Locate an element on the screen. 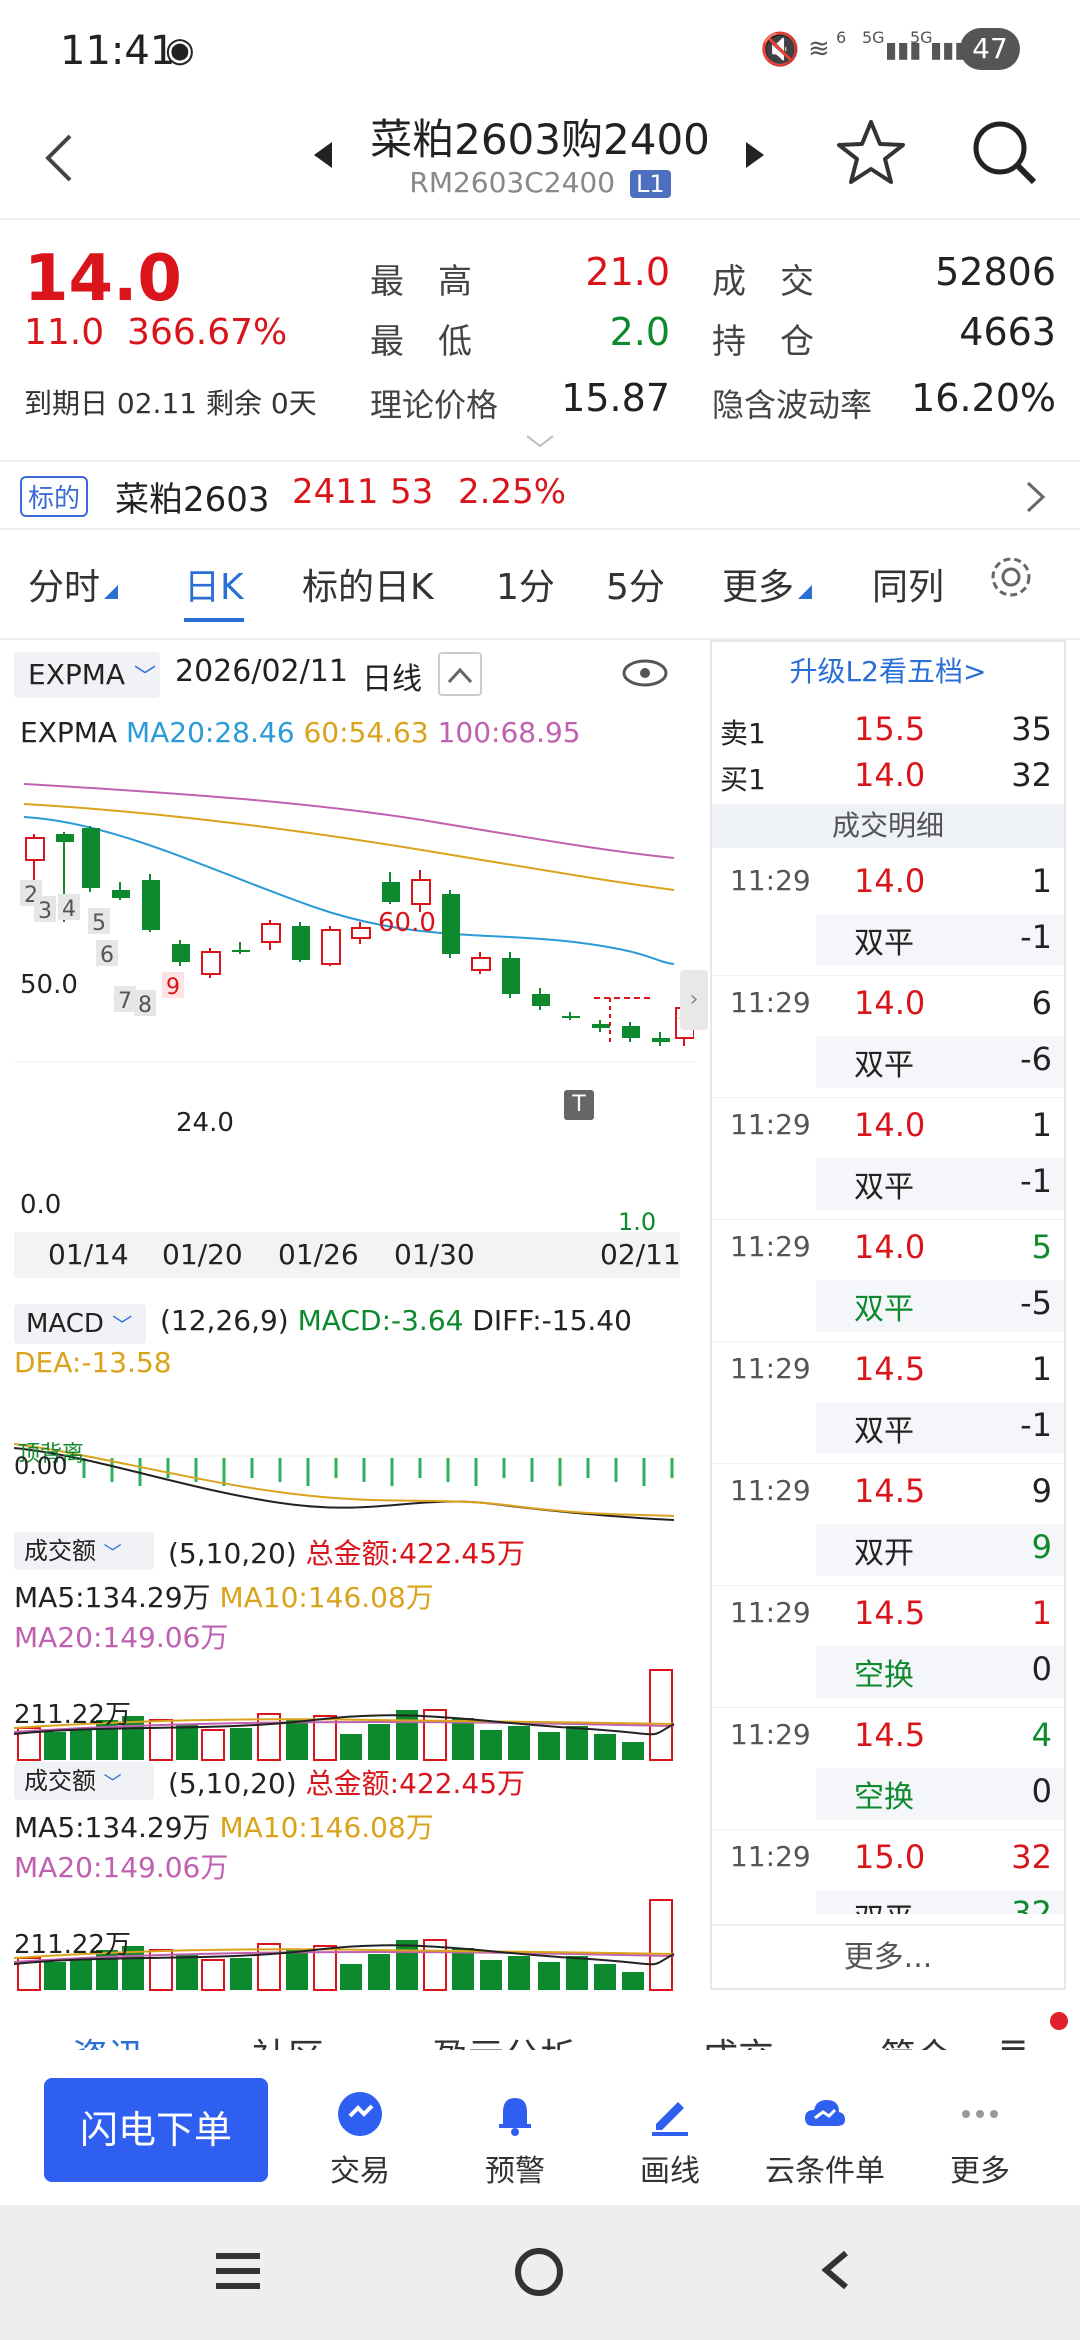 This screenshot has width=1080, height=2340. volume-dropdown-1: 成交额 ﹀ is located at coordinates (84, 1551).